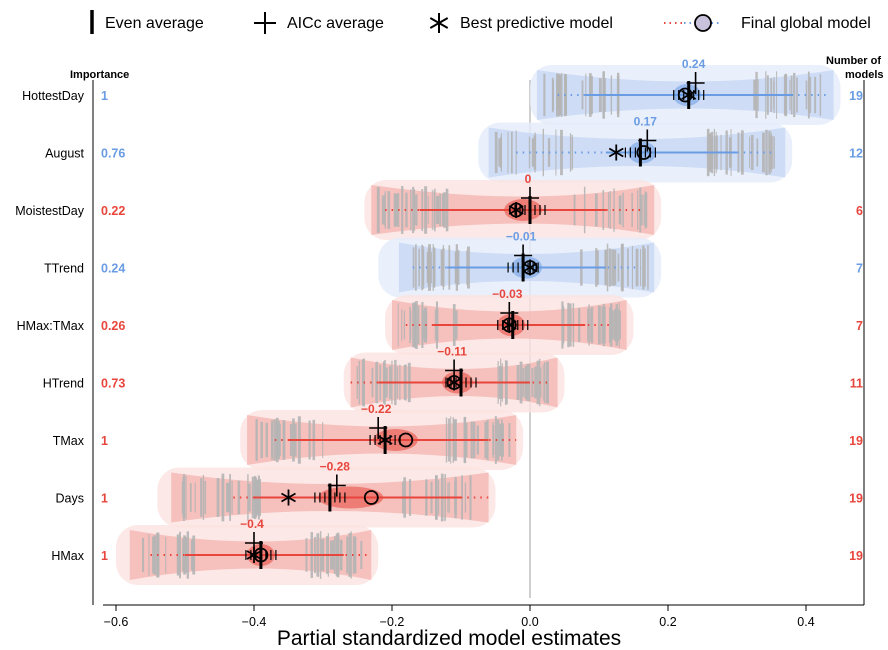 This screenshot has height=650, width=888. What do you see at coordinates (806, 23) in the screenshot?
I see `legend-label-final: Final global model` at bounding box center [806, 23].